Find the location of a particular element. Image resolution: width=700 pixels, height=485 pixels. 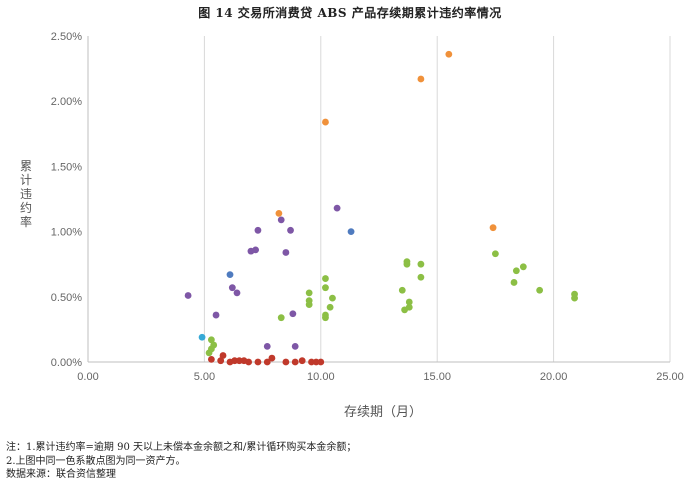

x-tick-label: 20.00 is located at coordinates (554, 377).